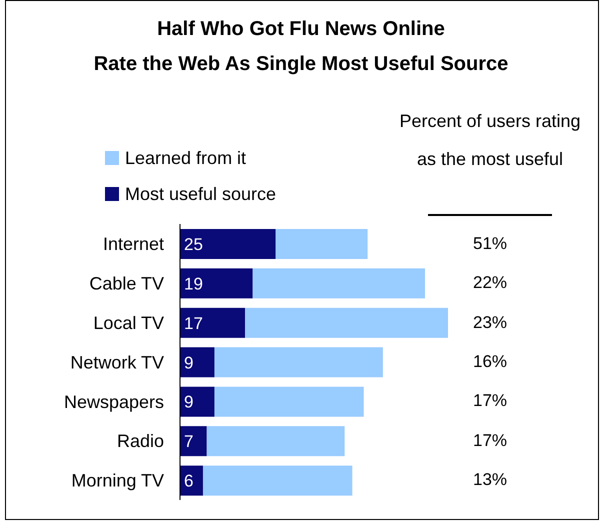 This screenshot has width=602, height=521. Describe the element at coordinates (114, 402) in the screenshot. I see `y-tick-label: Newspapers` at that location.